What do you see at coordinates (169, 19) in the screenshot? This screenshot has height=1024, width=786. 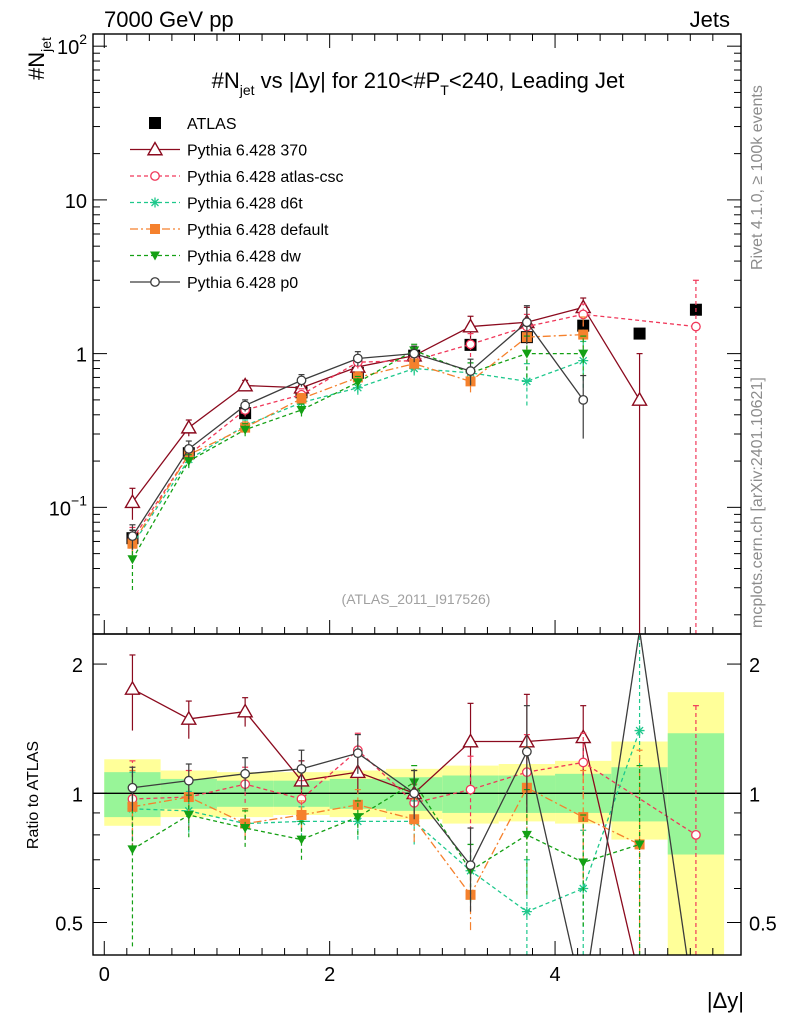 I see `collision-energy-label: 7000 GeV pp` at bounding box center [169, 19].